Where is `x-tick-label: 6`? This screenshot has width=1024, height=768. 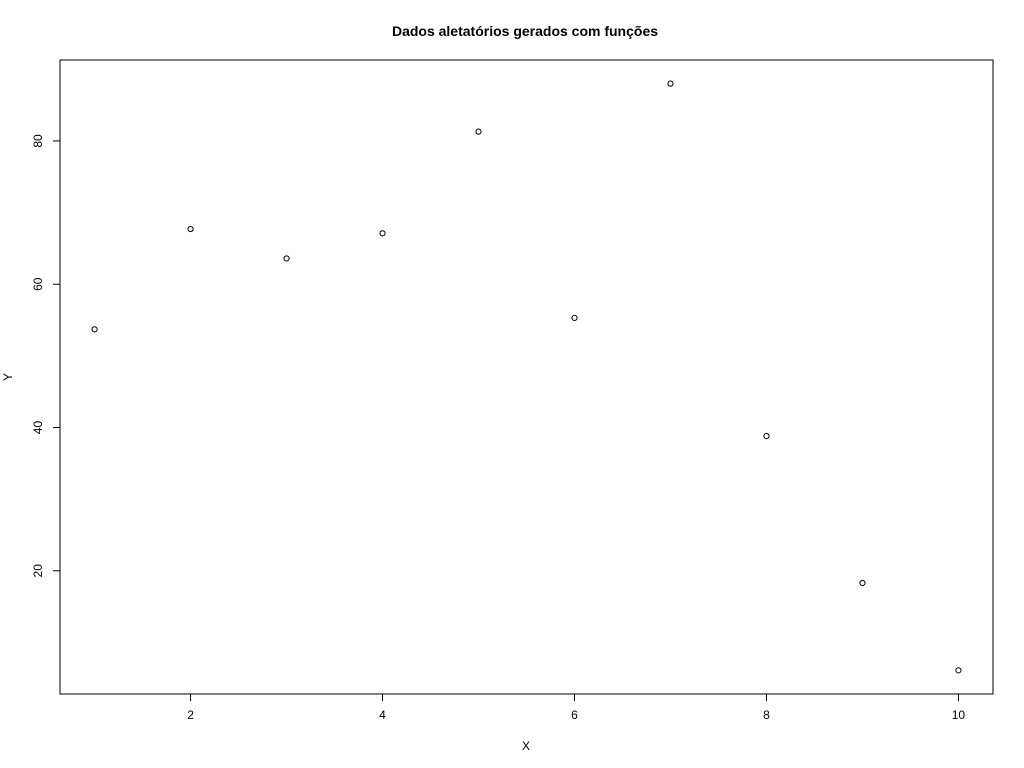 x-tick-label: 6 is located at coordinates (574, 715).